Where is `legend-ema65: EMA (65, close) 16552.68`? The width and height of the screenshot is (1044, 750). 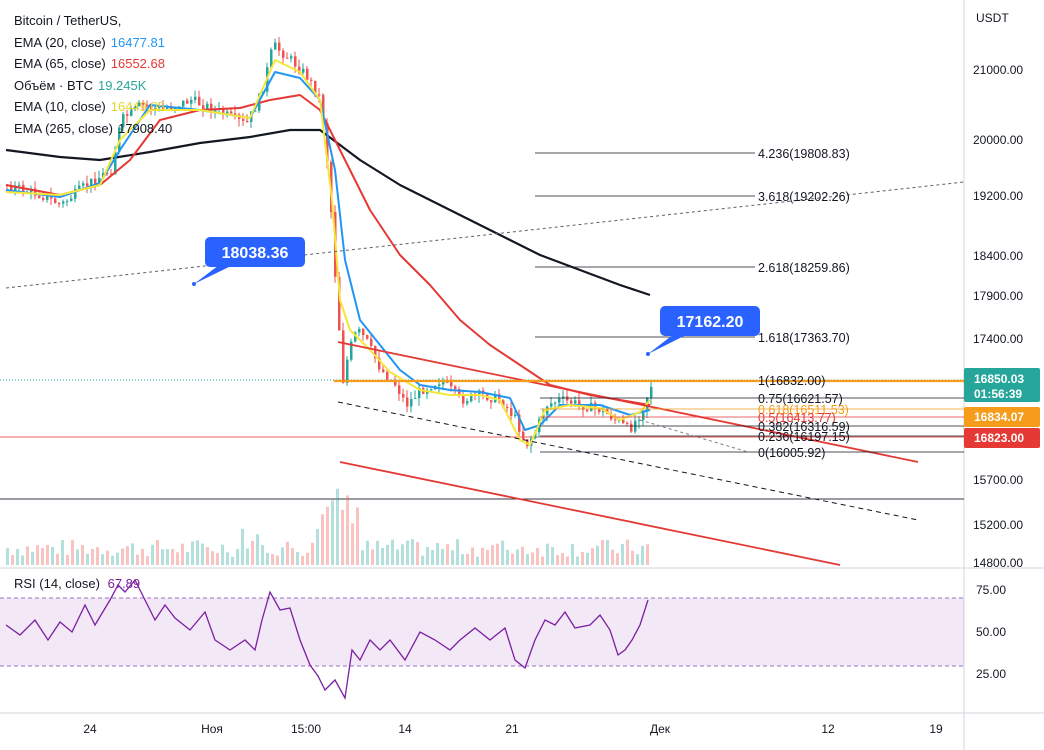
legend-ema65: EMA (65, close) 16552.68 is located at coordinates (93, 64).